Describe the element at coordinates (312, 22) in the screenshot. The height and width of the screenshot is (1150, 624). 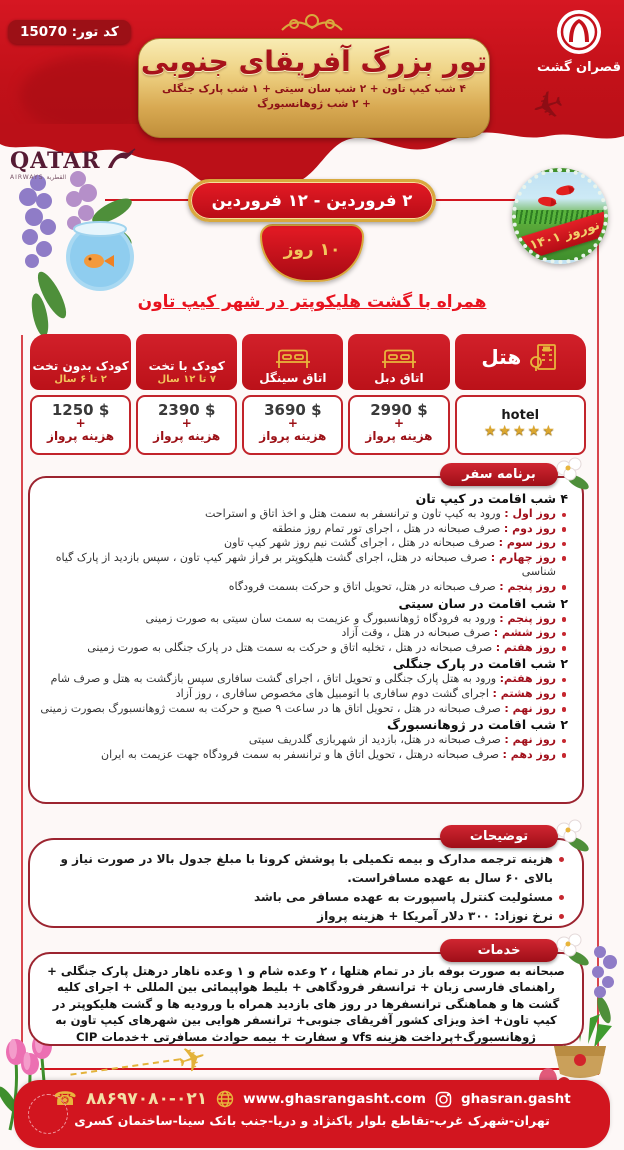
I see `header-ornament` at that location.